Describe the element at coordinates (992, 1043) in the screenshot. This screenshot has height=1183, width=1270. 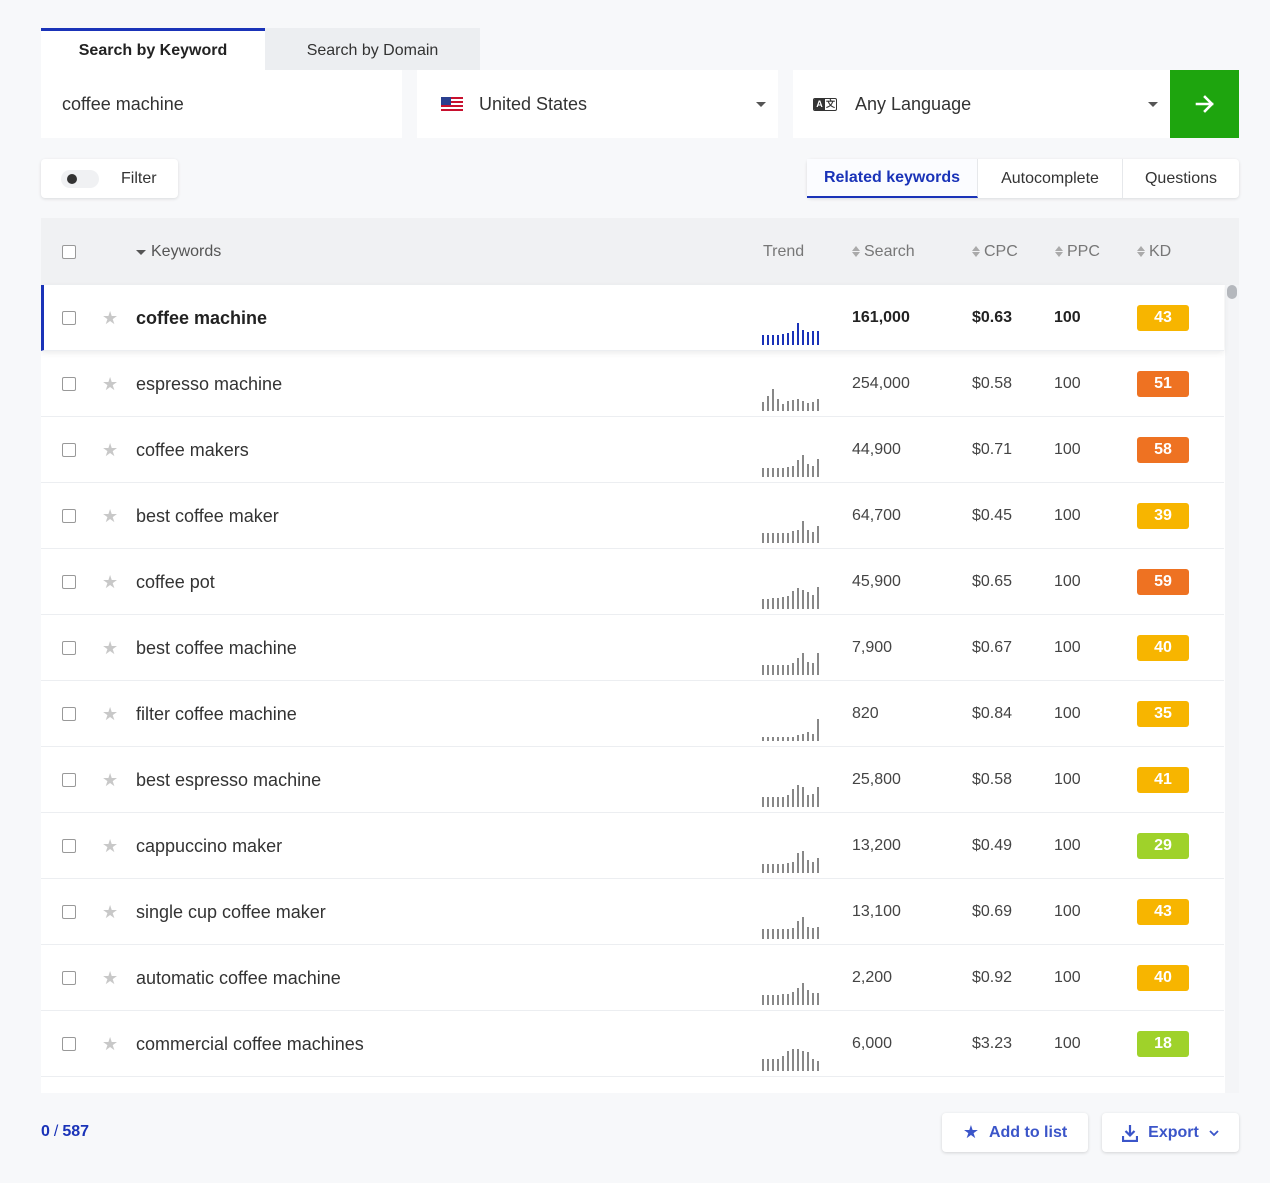
I see `cpc-cell: $3.23` at that location.